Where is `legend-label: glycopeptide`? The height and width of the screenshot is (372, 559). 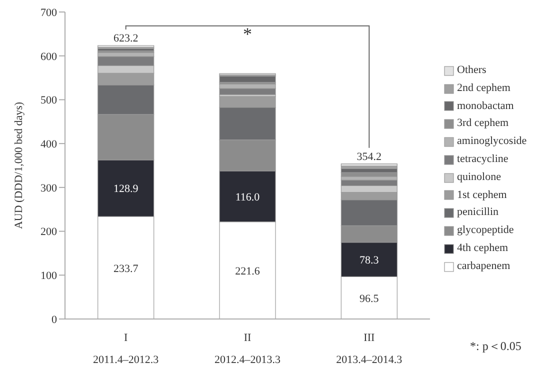
legend-label: glycopeptide is located at coordinates (485, 230).